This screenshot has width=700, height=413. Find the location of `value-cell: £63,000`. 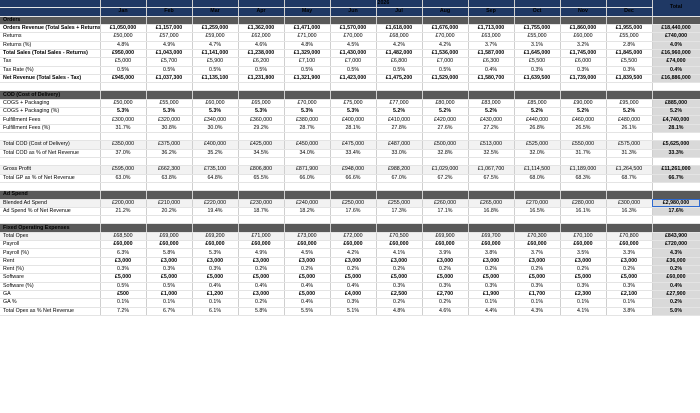

value-cell: £63,000 is located at coordinates (491, 37).